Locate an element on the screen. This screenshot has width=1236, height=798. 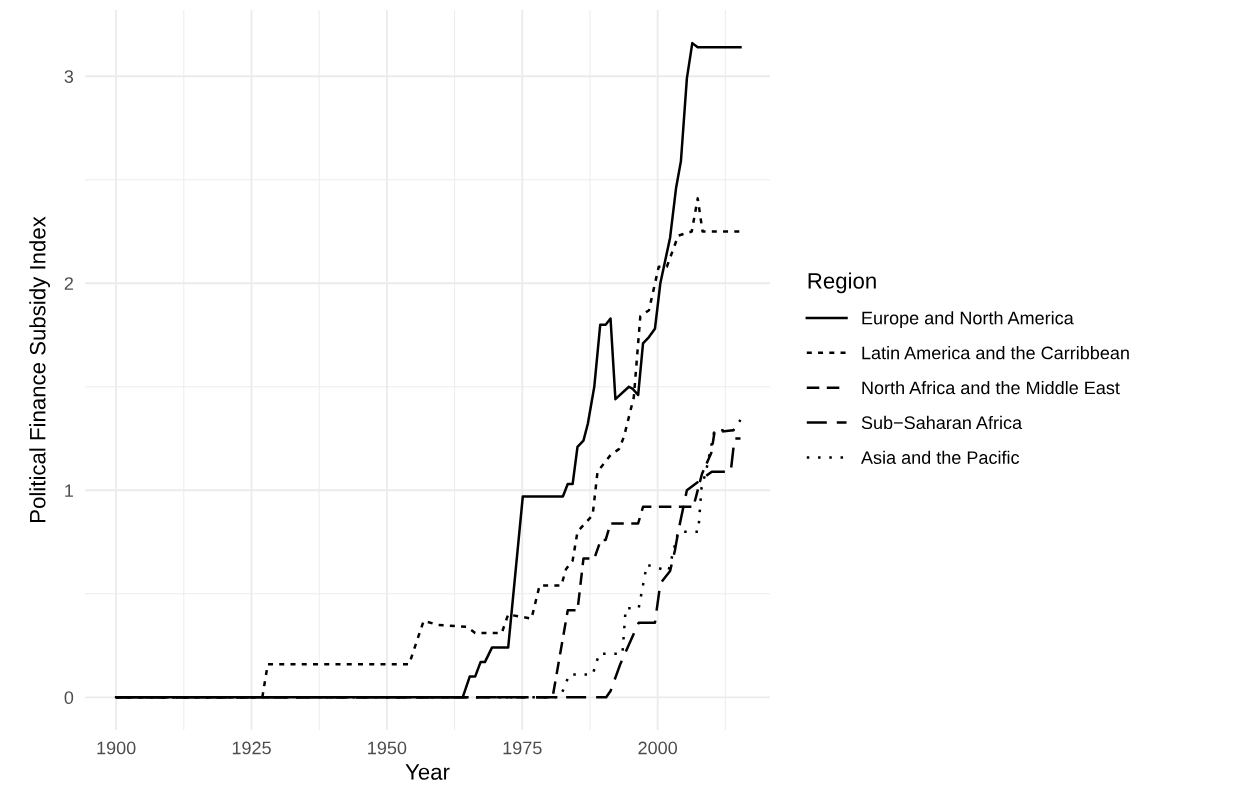
legend-label: North Africa and the Middle East is located at coordinates (991, 387).